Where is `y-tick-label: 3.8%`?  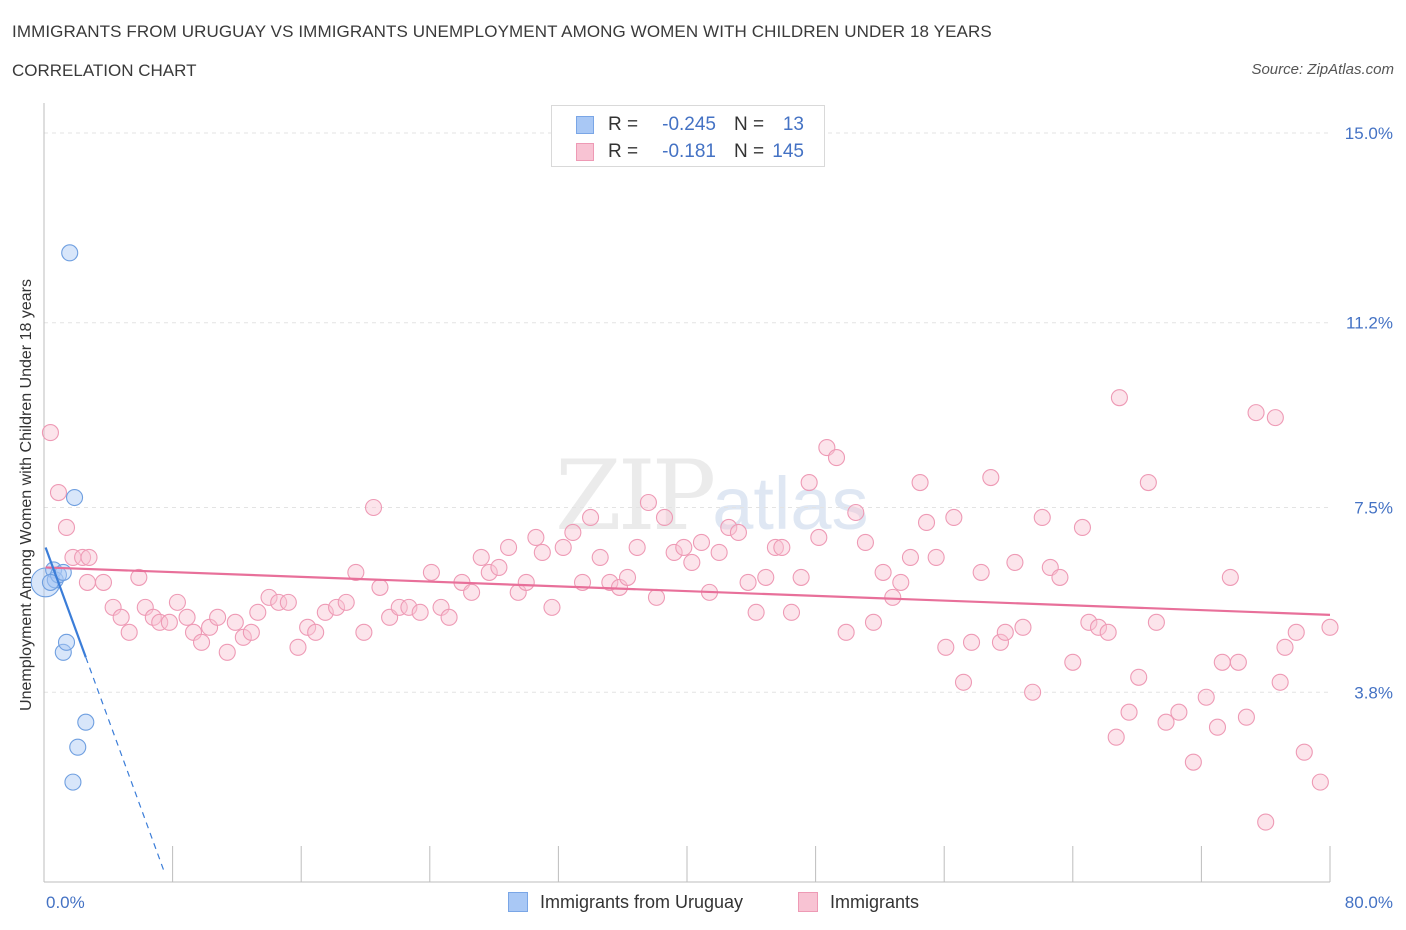 y-tick-label: 3.8% is located at coordinates (1373, 692).